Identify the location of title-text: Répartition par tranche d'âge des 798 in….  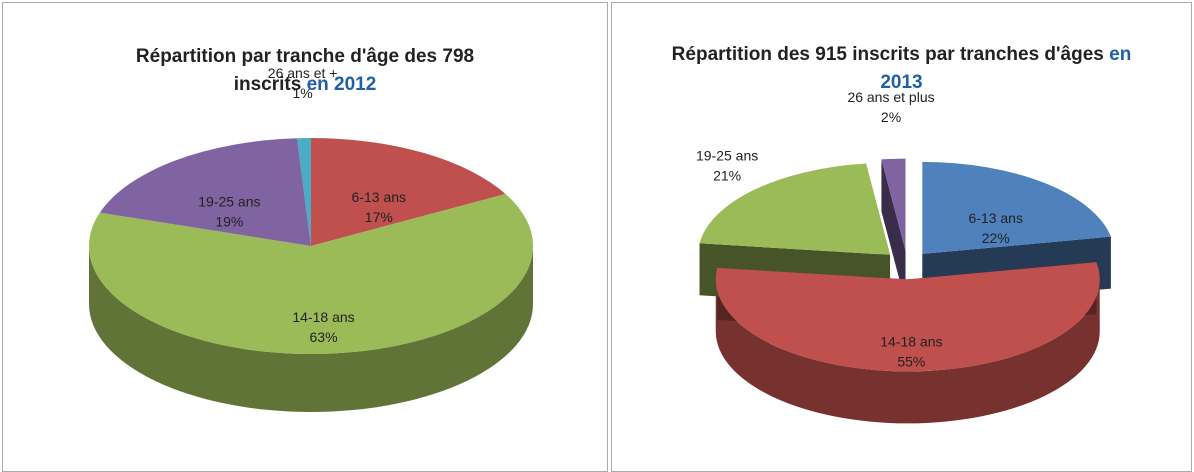
(305, 70).